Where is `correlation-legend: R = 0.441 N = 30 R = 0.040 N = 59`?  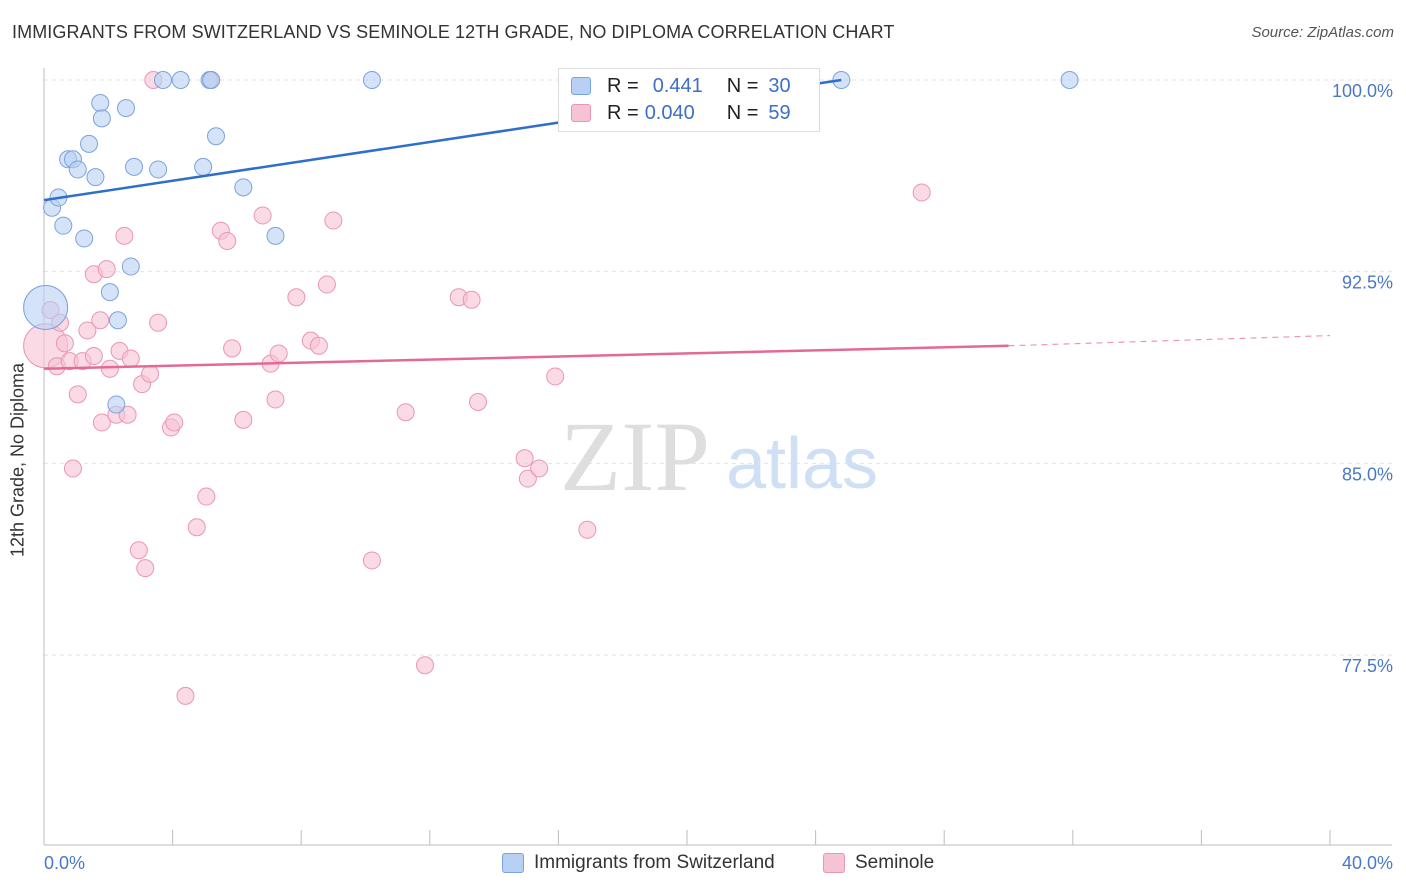
correlation-legend: R = 0.441 N = 30 R = 0.040 N = 59 is located at coordinates (689, 100).